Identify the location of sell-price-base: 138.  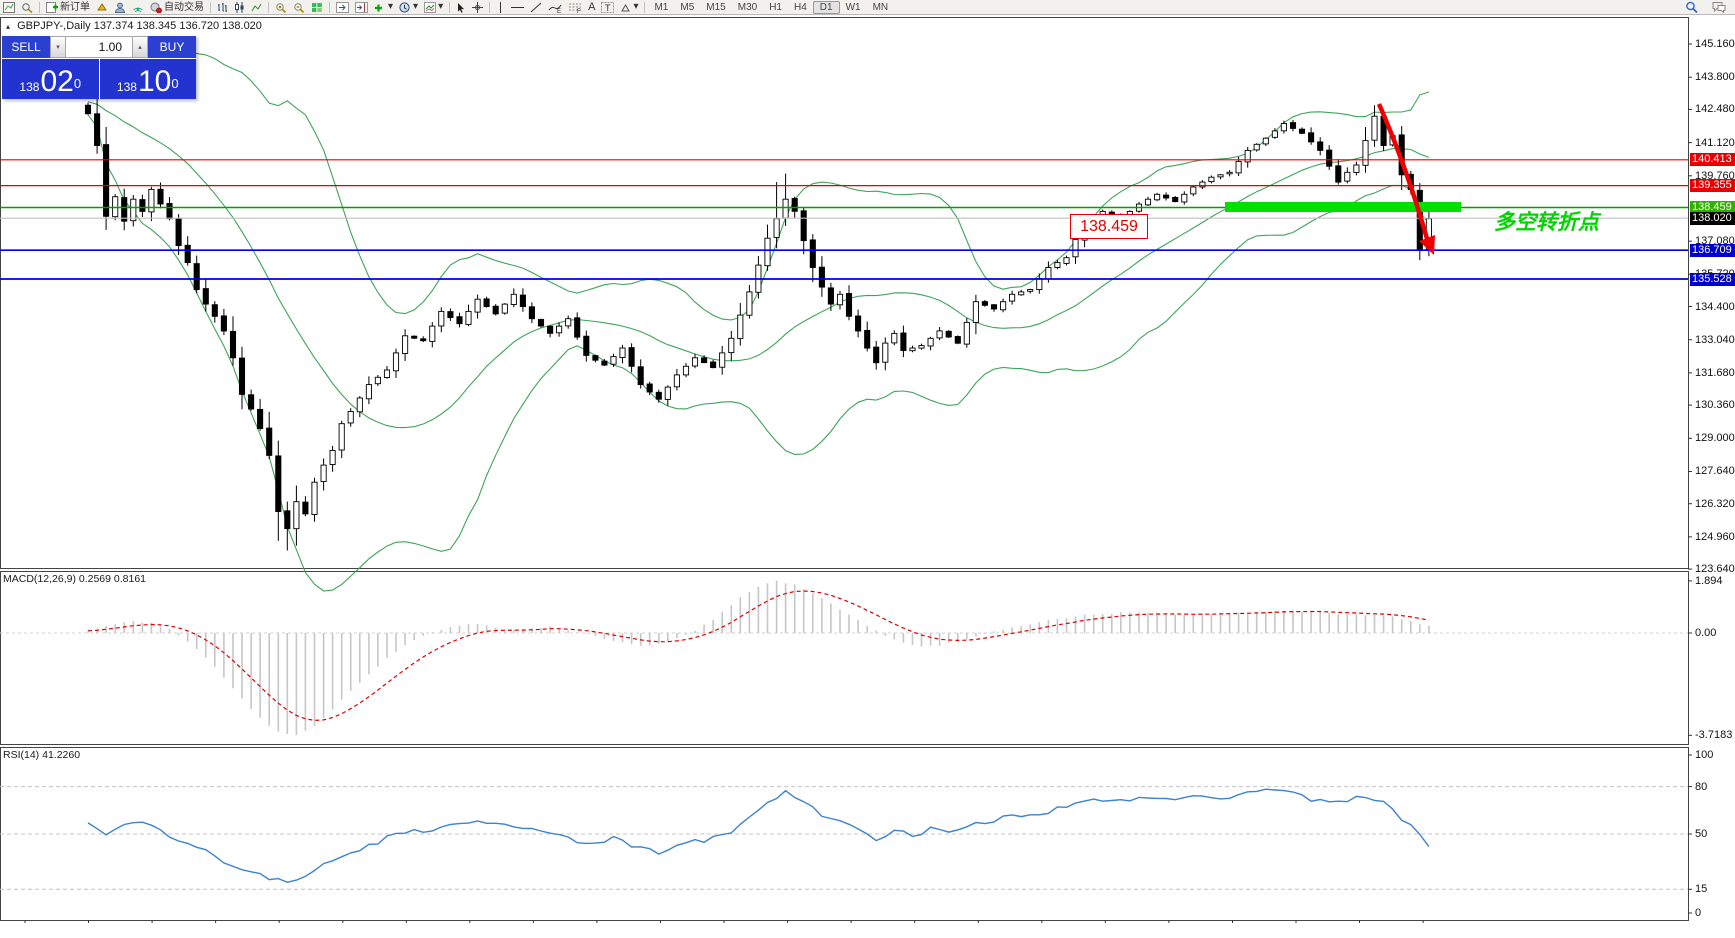
(29, 87).